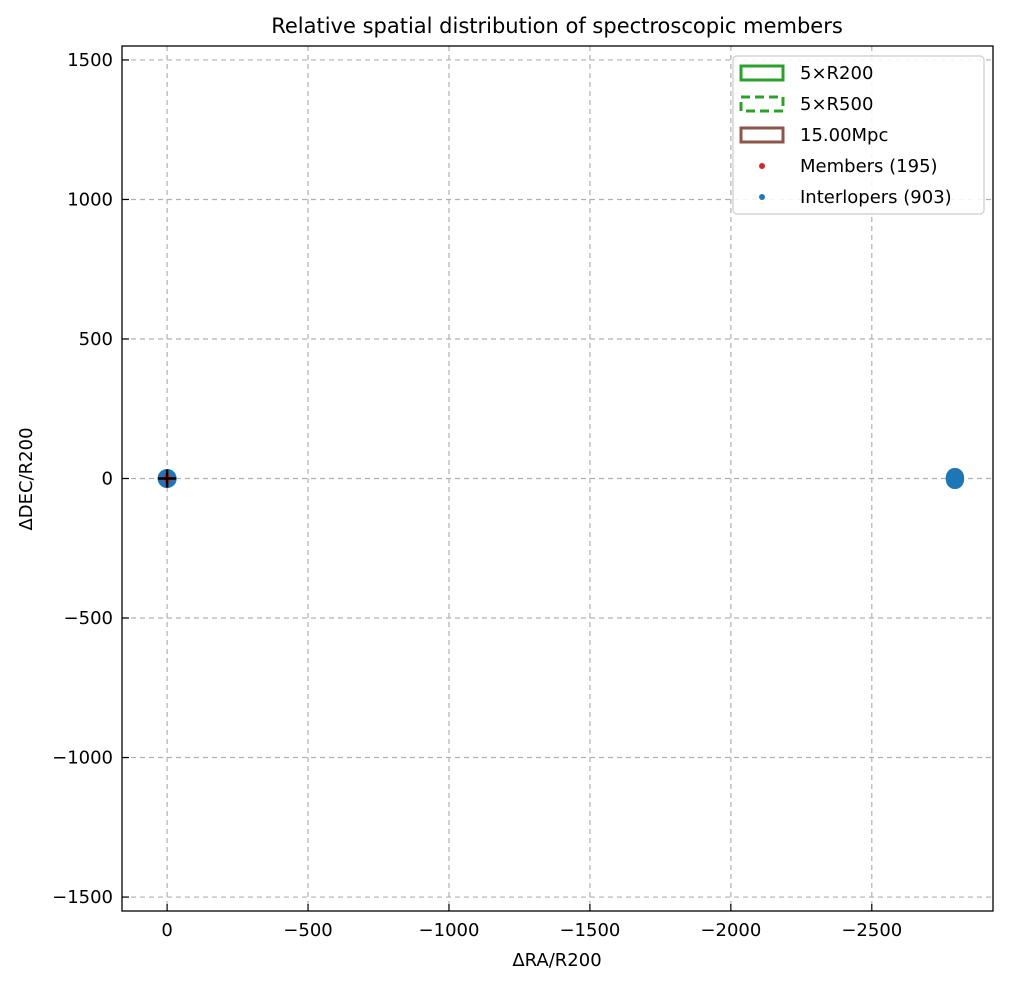  Describe the element at coordinates (589, 930) in the screenshot. I see `x-tick-label: −1500` at that location.